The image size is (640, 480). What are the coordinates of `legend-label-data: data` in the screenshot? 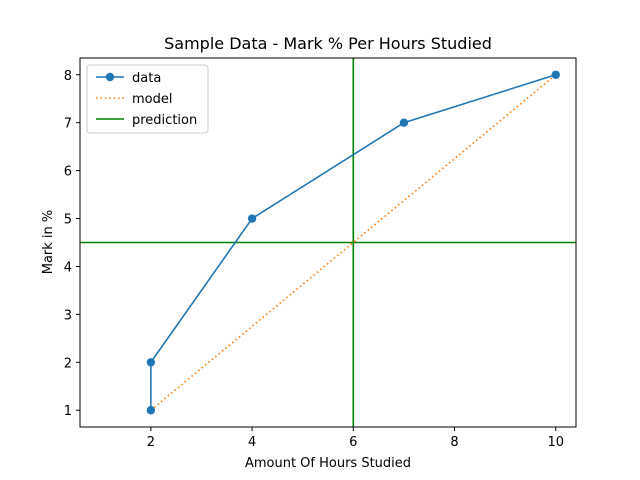 It's located at (146, 78).